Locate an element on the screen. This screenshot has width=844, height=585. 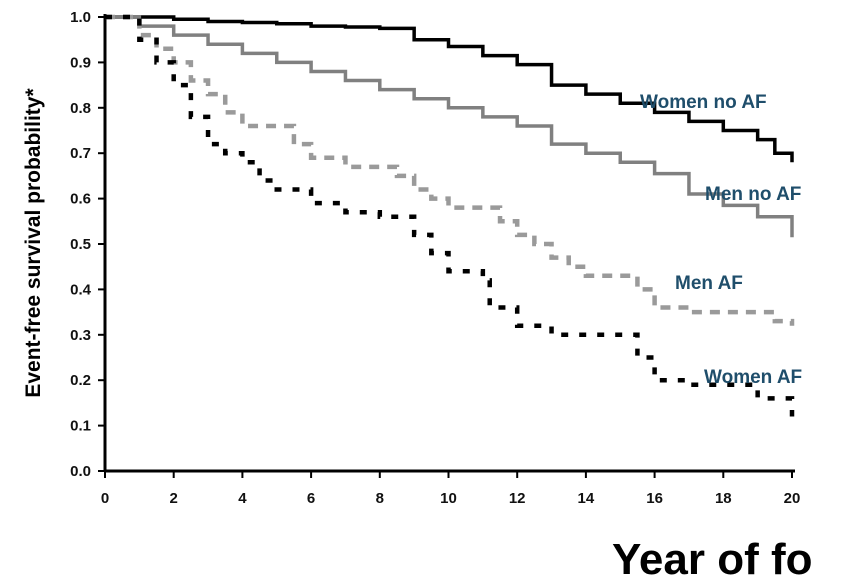
y-tick-label: 0.7 is located at coordinates (80, 153).